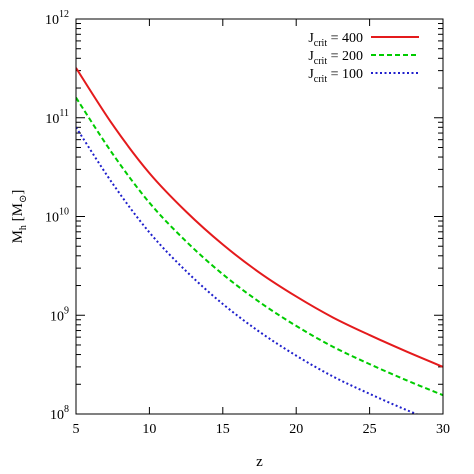  What do you see at coordinates (370, 429) in the screenshot?
I see `x-tick-label: 25` at bounding box center [370, 429].